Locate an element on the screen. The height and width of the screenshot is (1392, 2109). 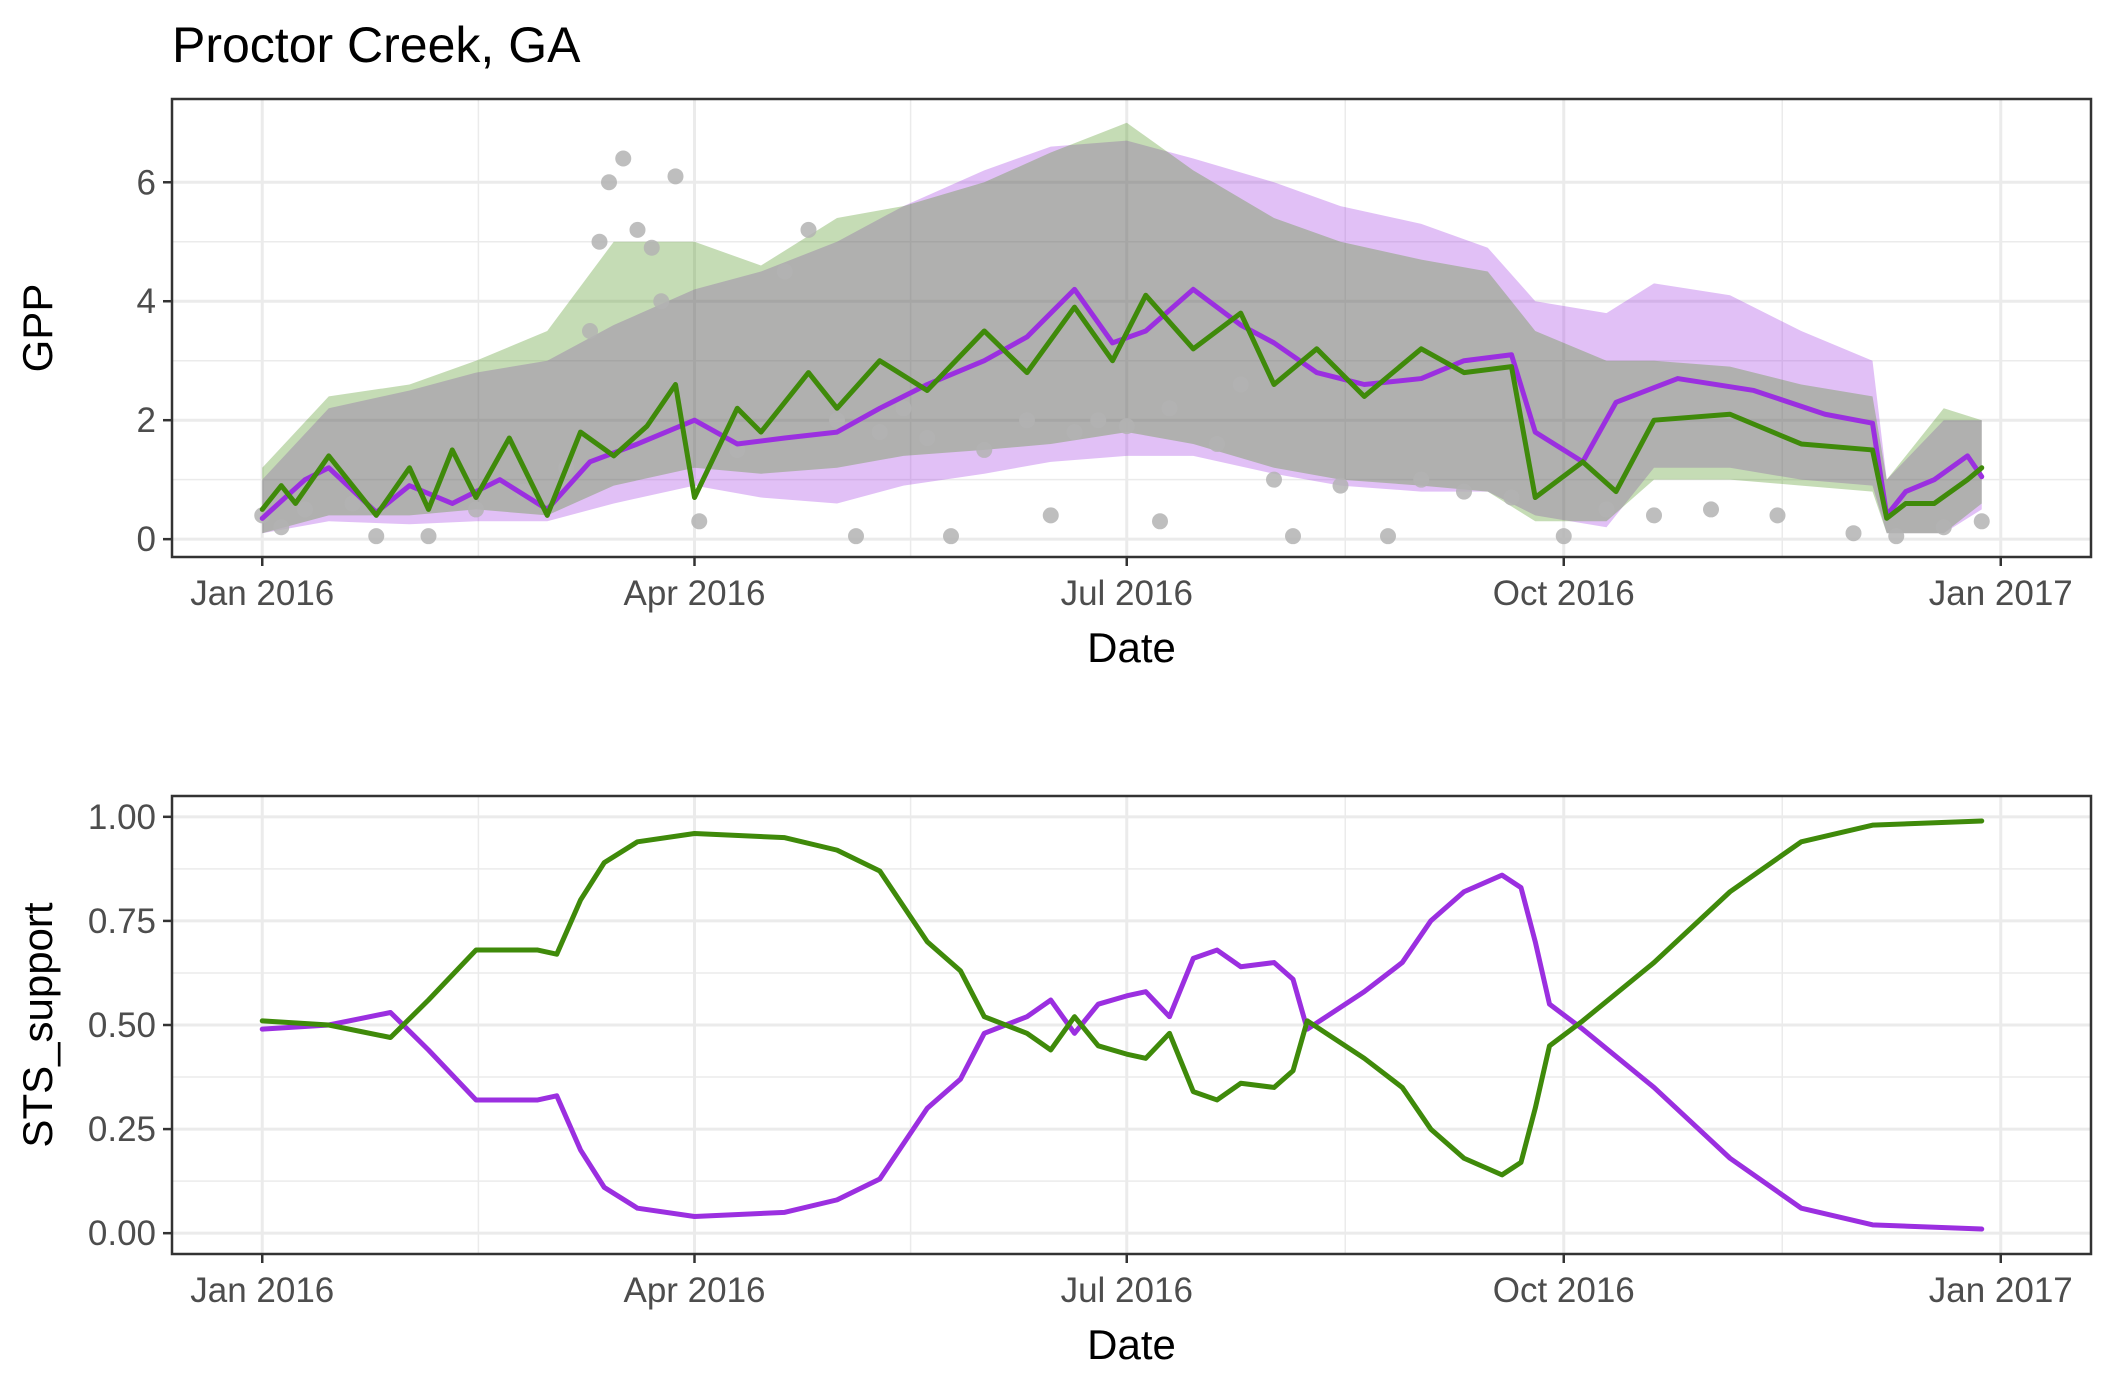
series-1-line is located at coordinates (1122, 406).